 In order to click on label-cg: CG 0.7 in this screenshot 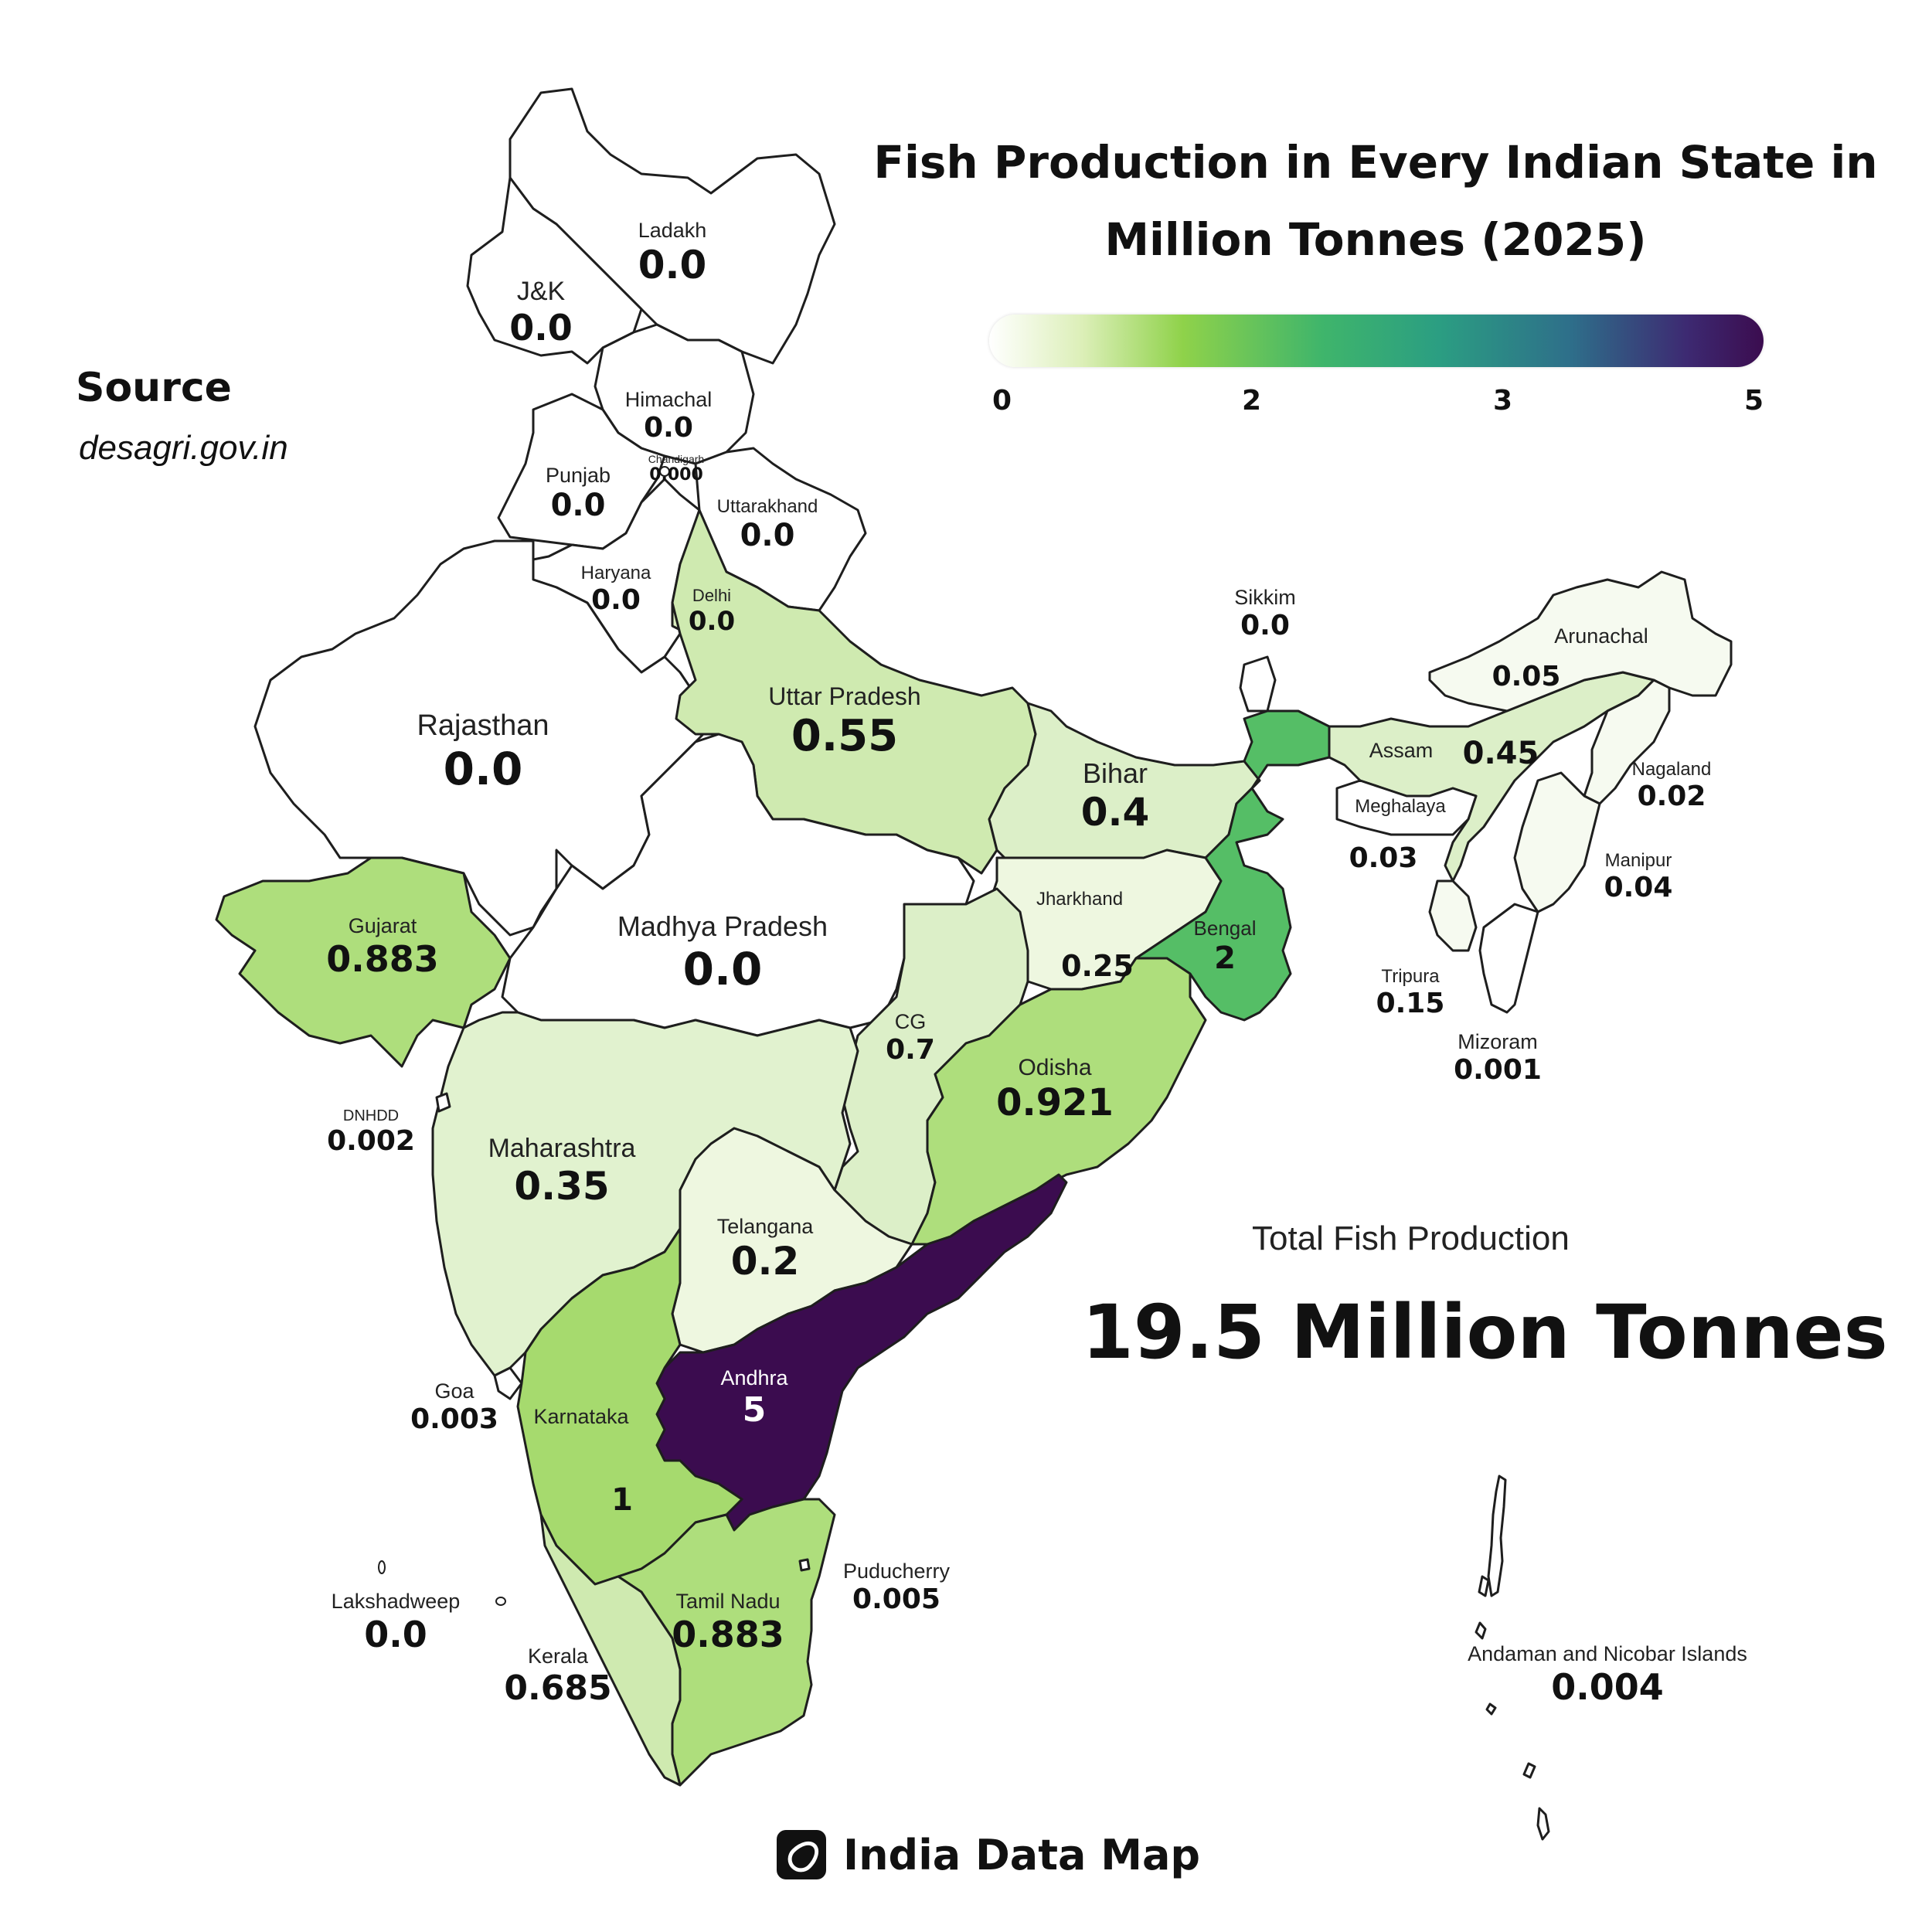, I will do `click(911, 1038)`.